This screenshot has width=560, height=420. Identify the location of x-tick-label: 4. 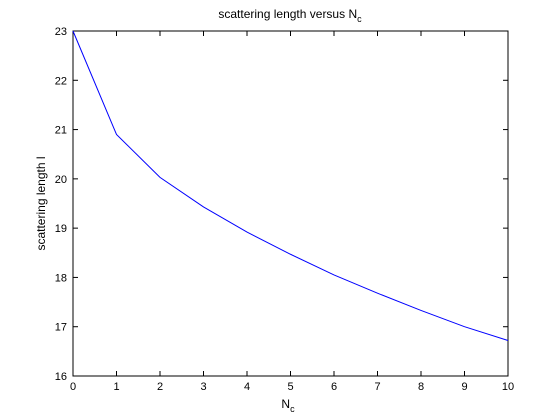
(247, 387).